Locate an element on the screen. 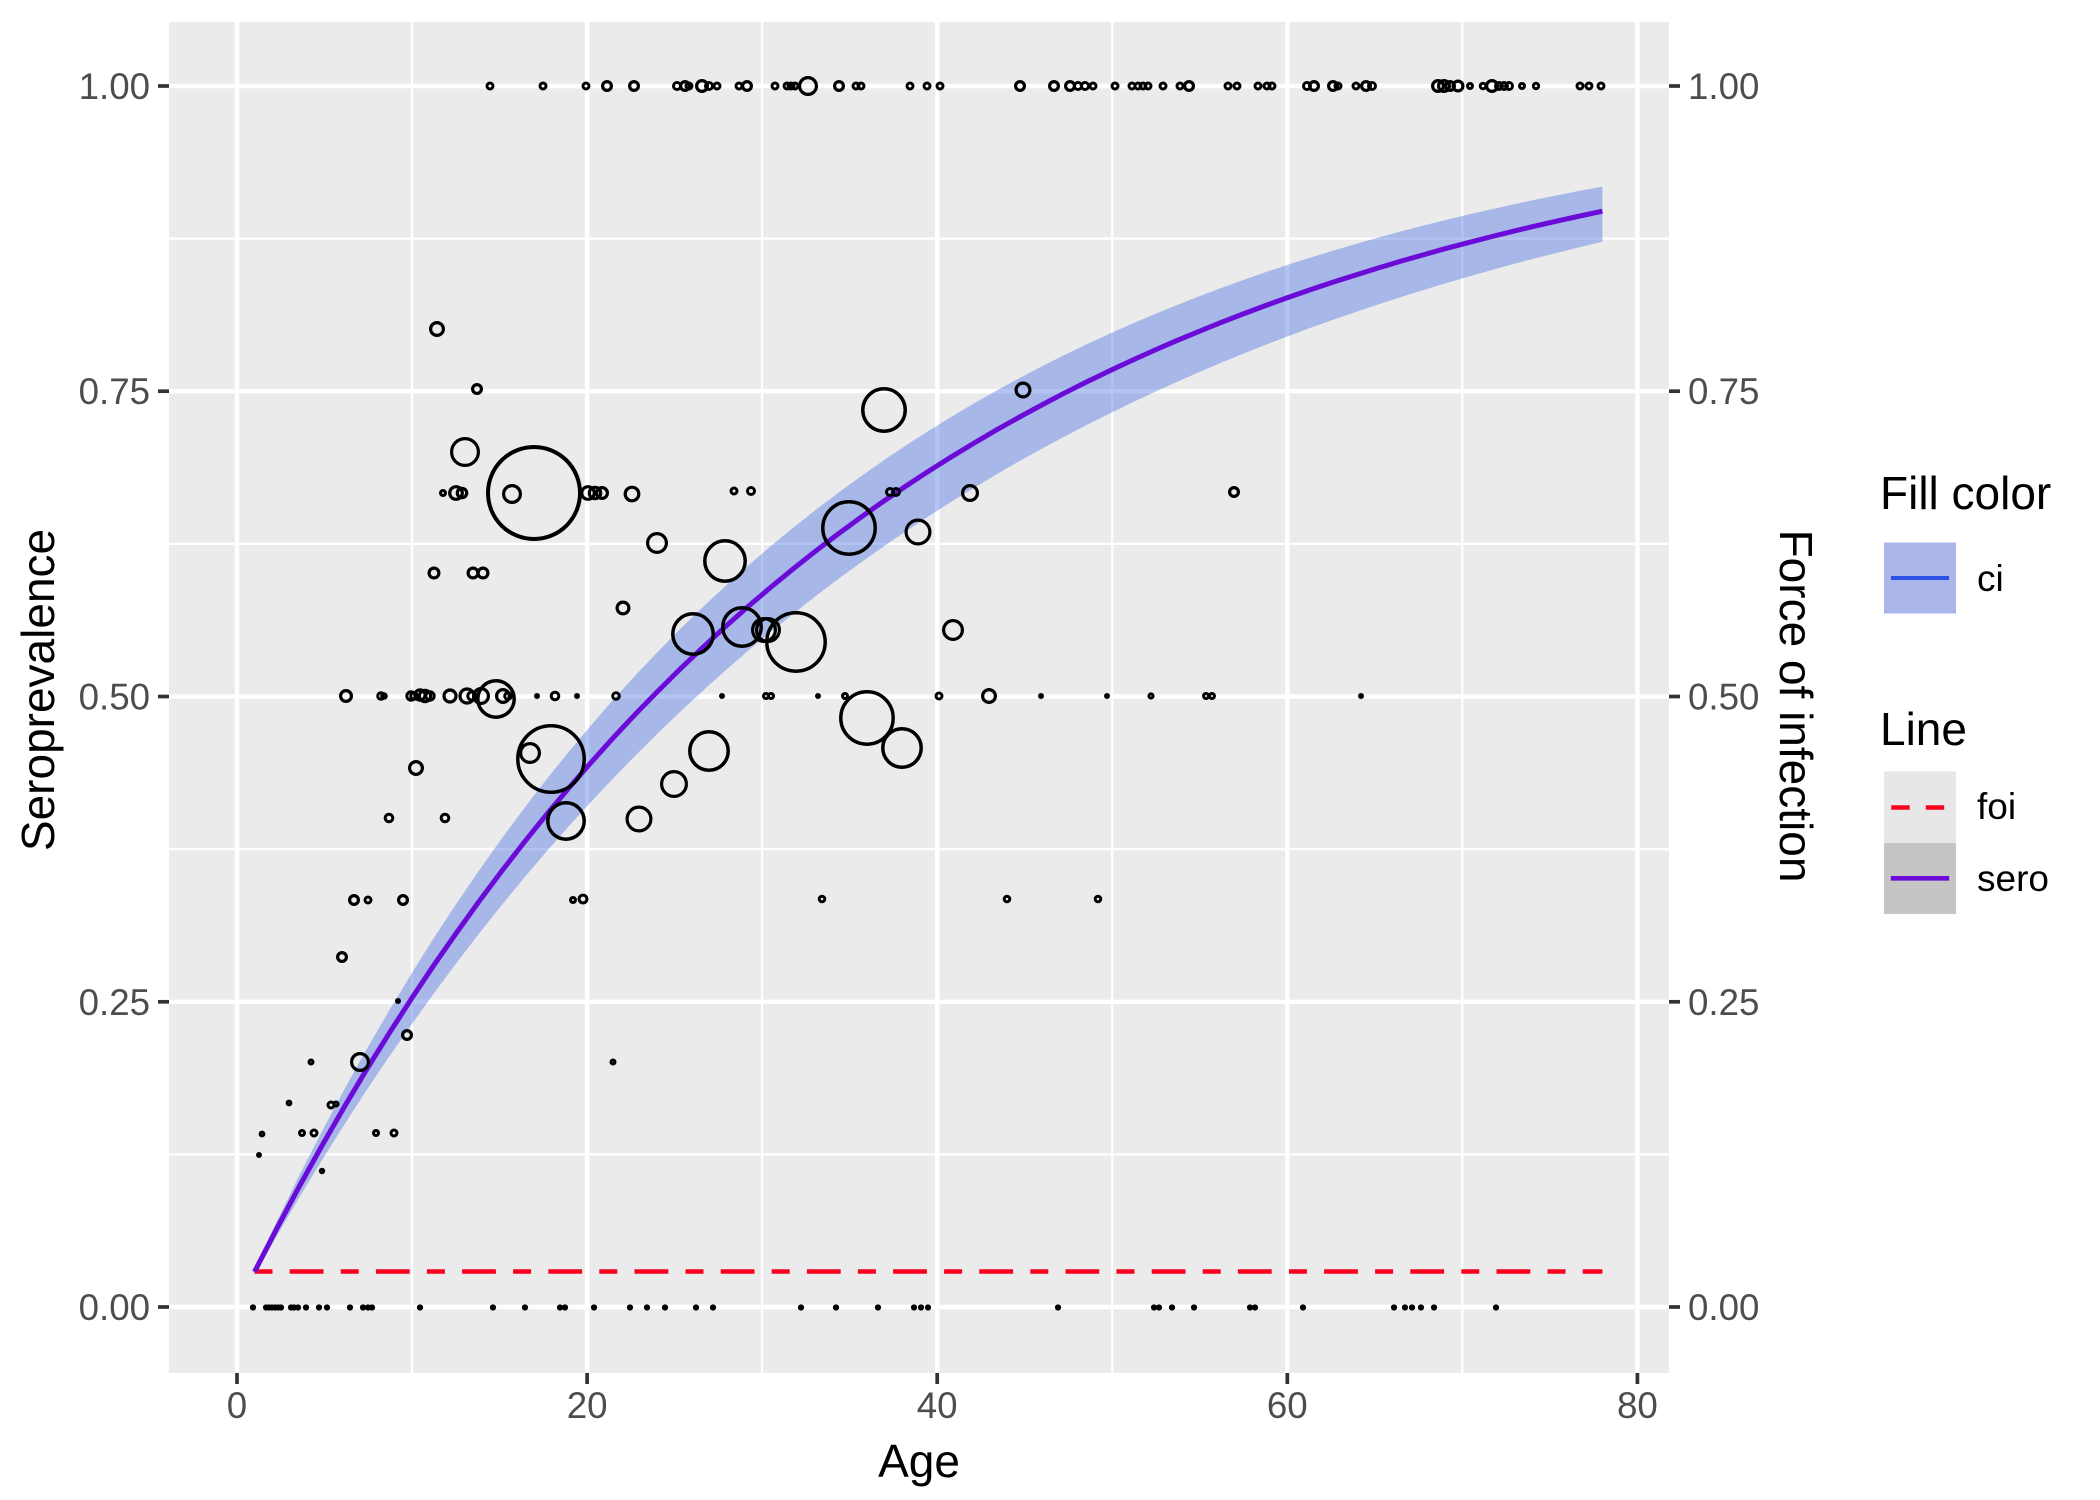 This screenshot has height=1500, width=2100. svg-text: Age is located at coordinates (919, 1461).